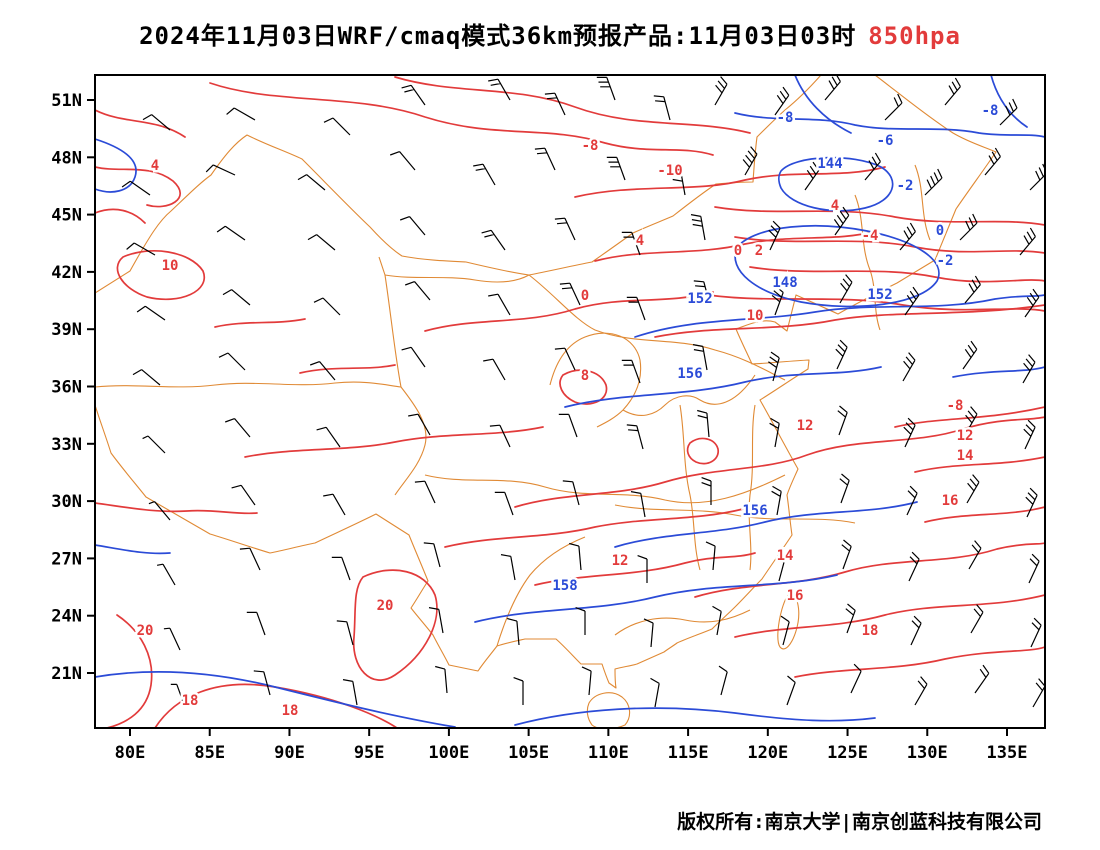  Describe the element at coordinates (940, 231) in the screenshot. I see `height-contour-label: 0` at that location.